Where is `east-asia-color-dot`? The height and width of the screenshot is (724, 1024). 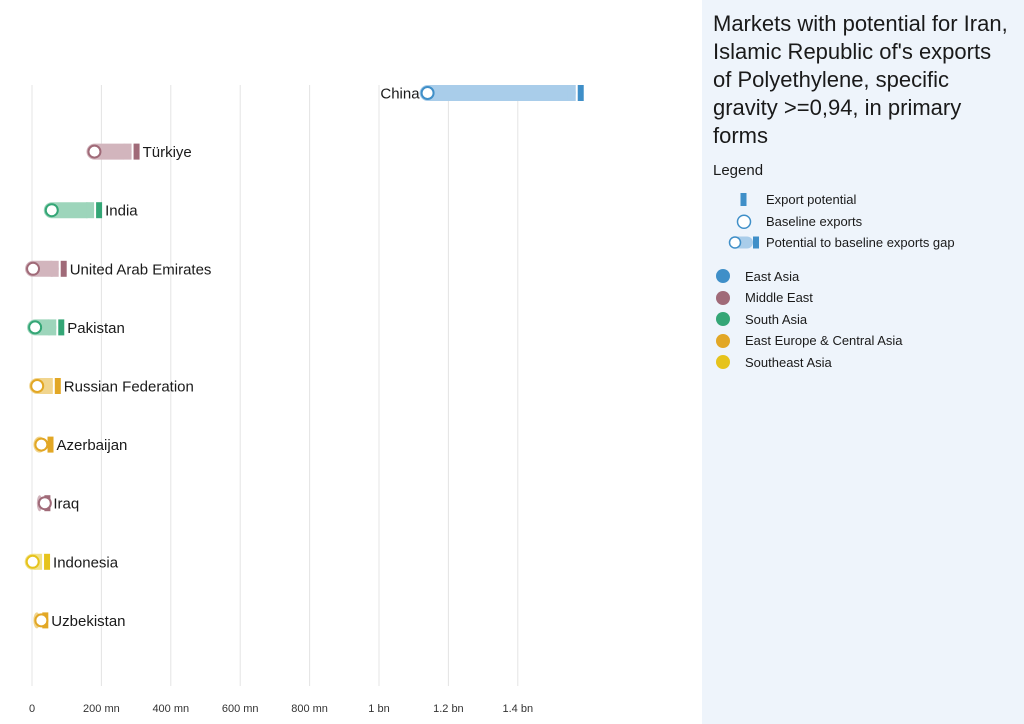 east-asia-color-dot is located at coordinates (723, 276).